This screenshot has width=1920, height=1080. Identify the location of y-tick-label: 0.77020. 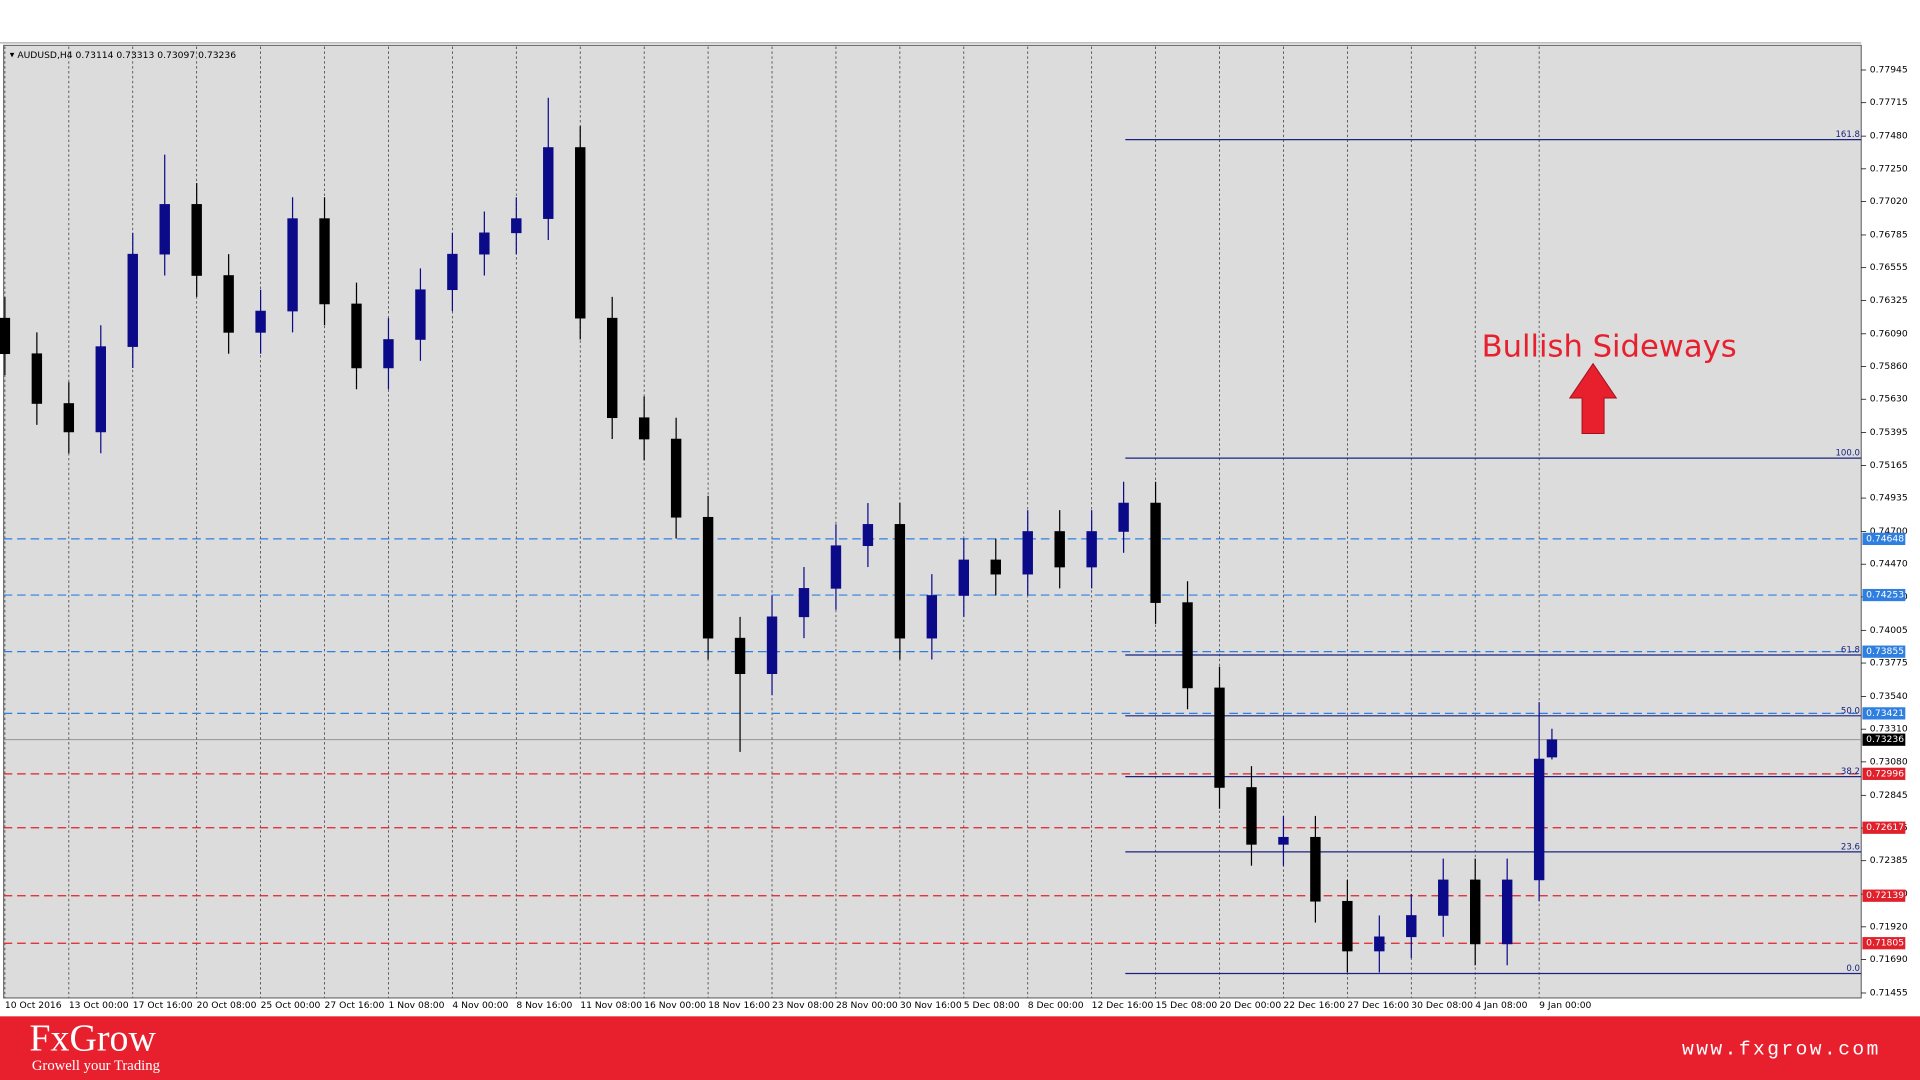
(1889, 201).